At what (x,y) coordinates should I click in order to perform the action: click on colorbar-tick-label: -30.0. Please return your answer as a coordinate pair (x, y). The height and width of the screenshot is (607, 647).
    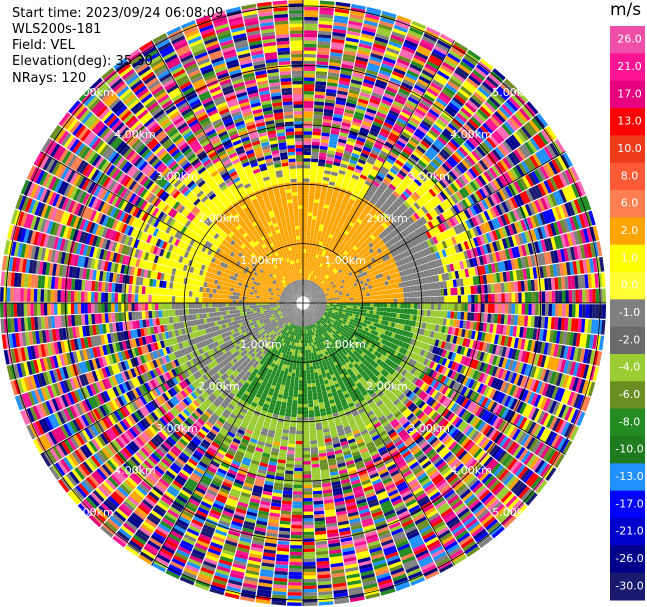
    Looking at the image, I should click on (629, 585).